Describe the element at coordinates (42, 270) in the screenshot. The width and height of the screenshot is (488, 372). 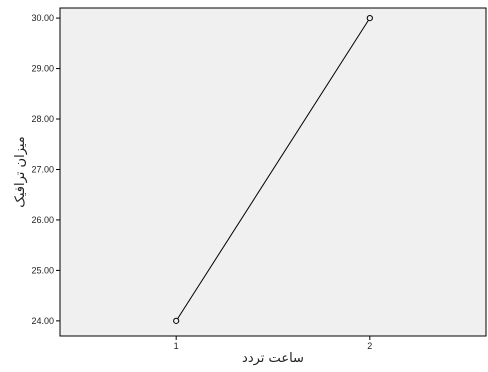
I see `y-tick-label: 25.00` at that location.